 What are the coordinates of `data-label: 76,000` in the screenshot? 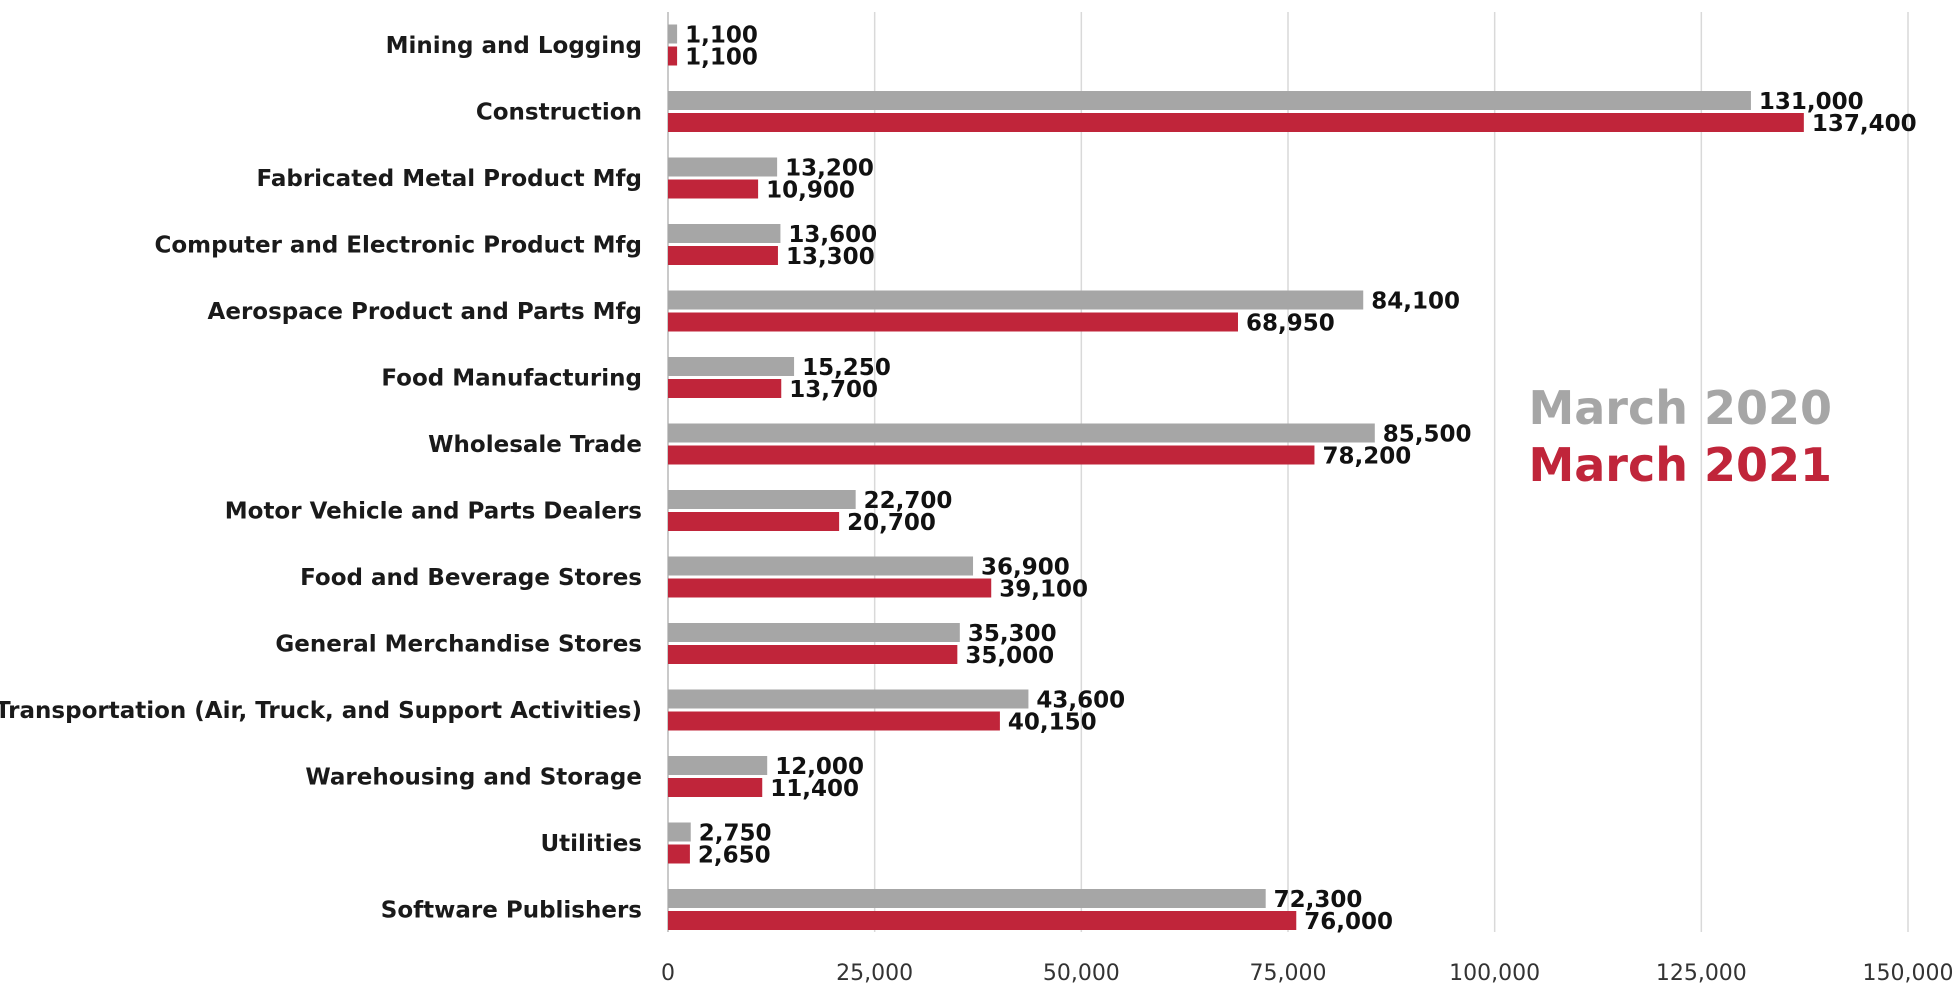 It's located at (1348, 922).